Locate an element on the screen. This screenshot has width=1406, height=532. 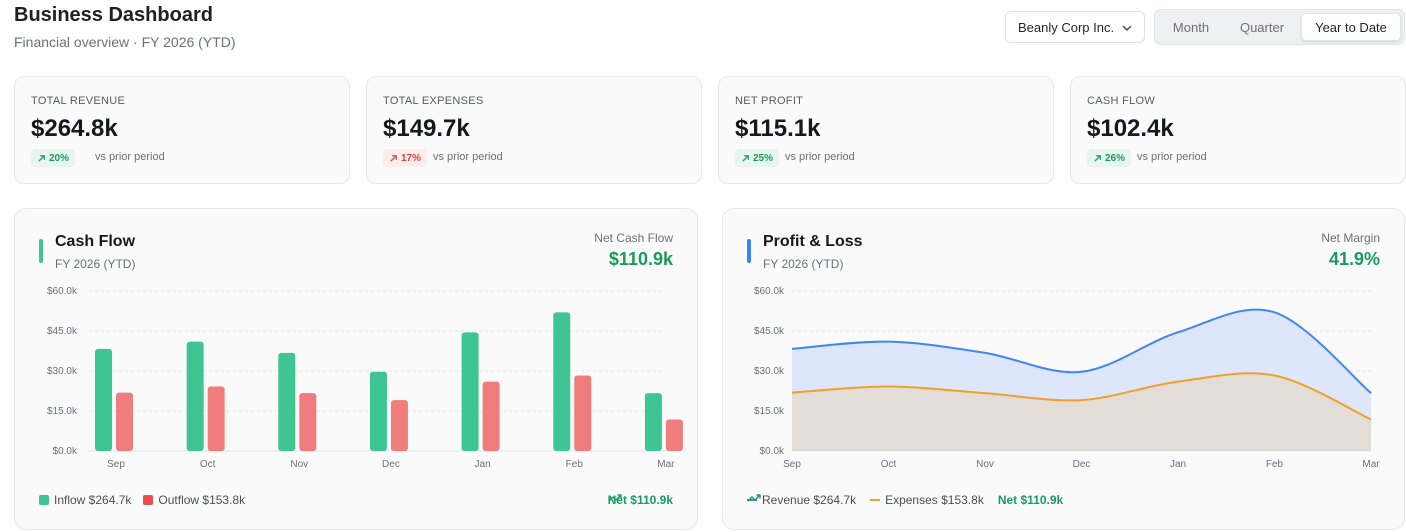
period-segmented-control: Month Quarter Year to Date is located at coordinates (1279, 27).